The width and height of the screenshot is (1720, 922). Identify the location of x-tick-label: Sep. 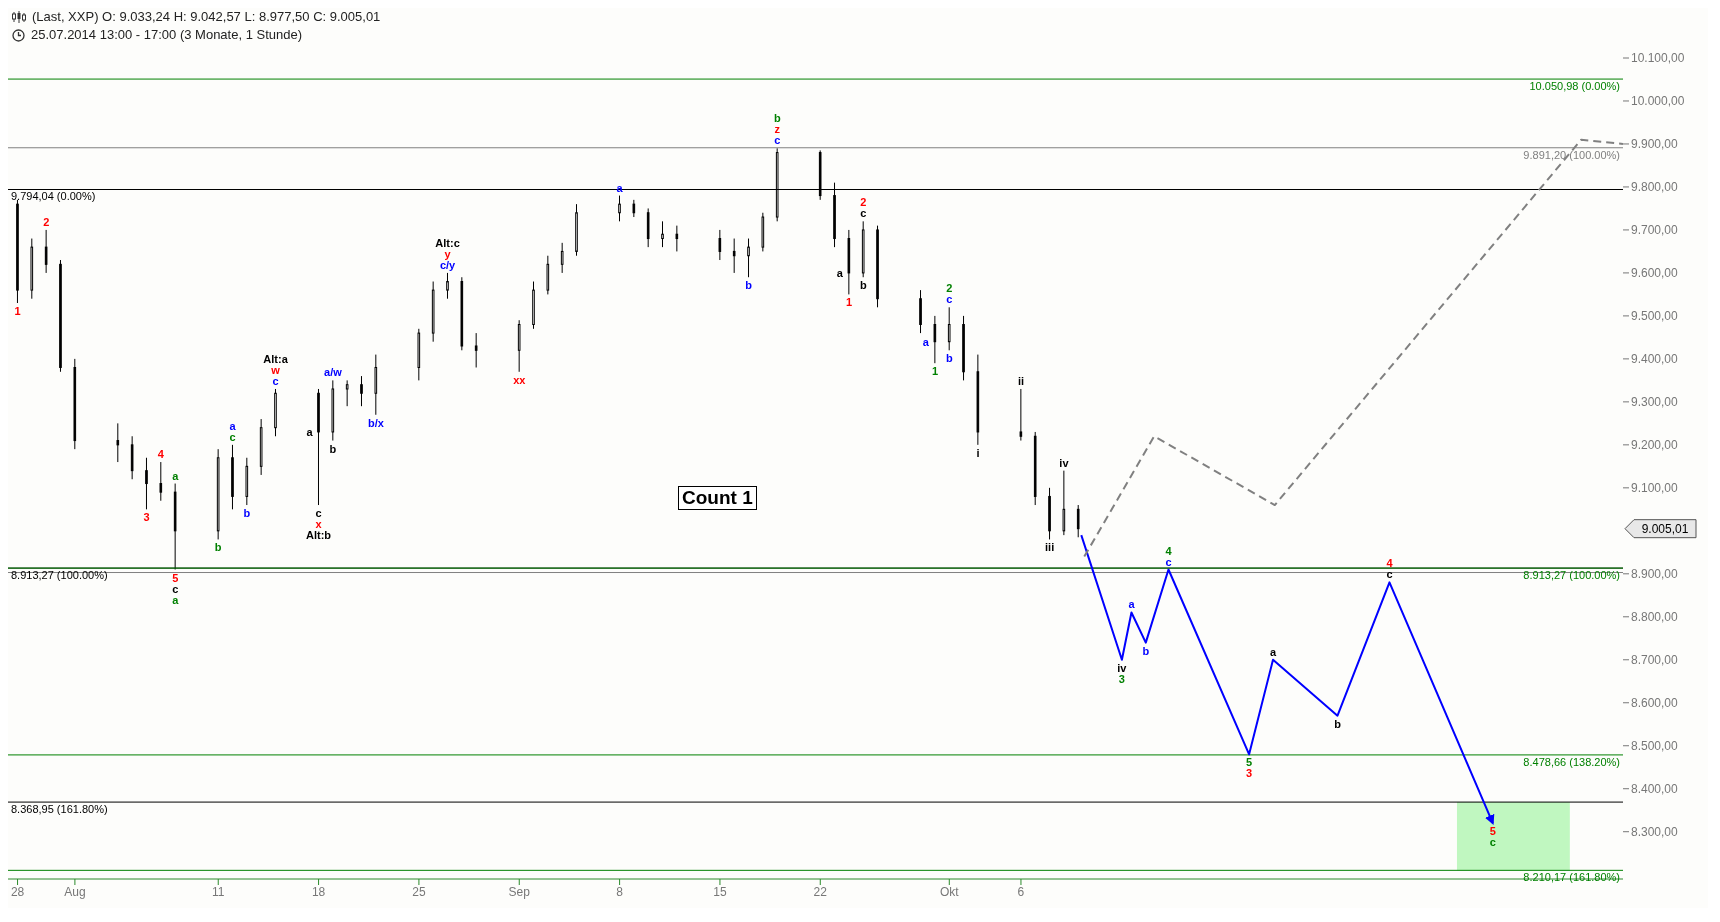
(519, 891).